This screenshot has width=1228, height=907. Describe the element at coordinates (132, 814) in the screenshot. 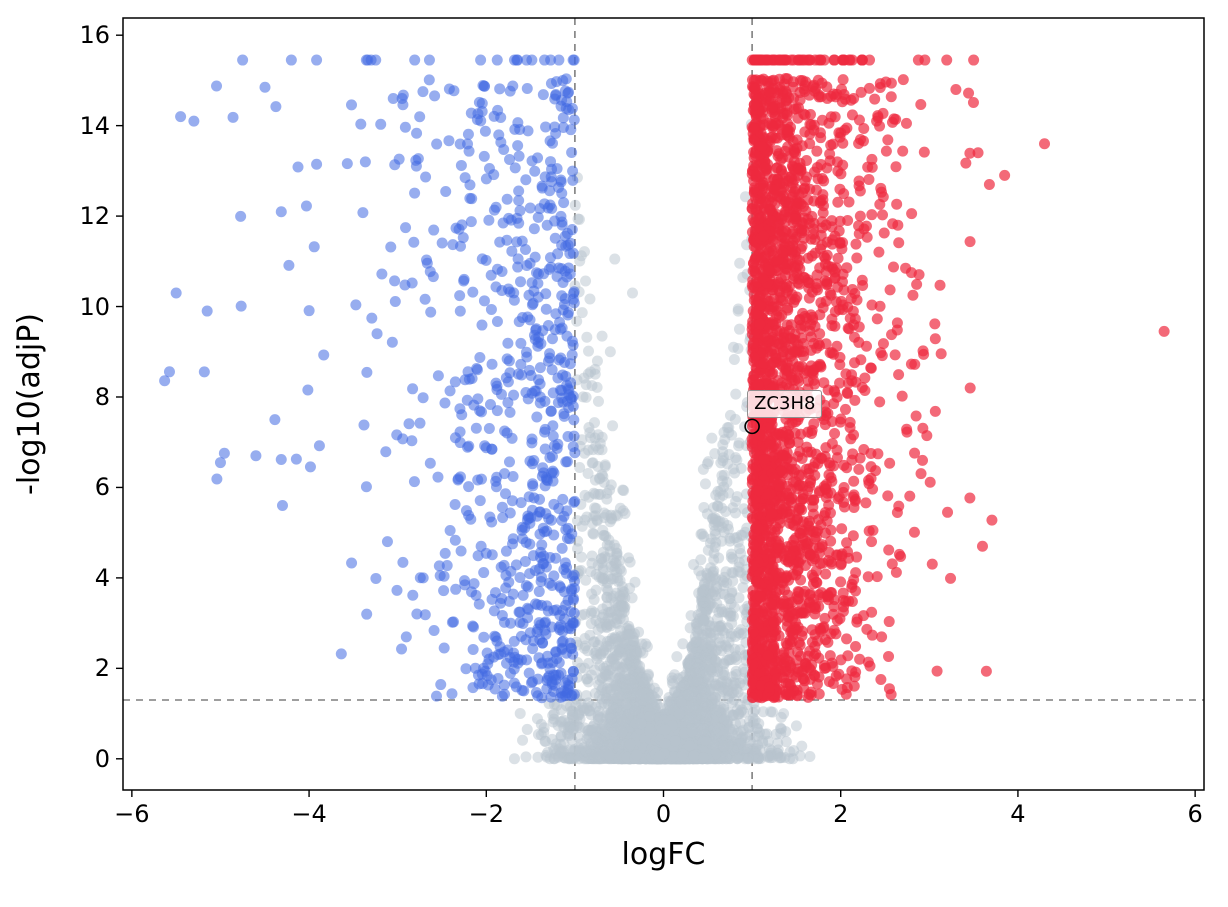

I see `x-tick-label: −6` at that location.